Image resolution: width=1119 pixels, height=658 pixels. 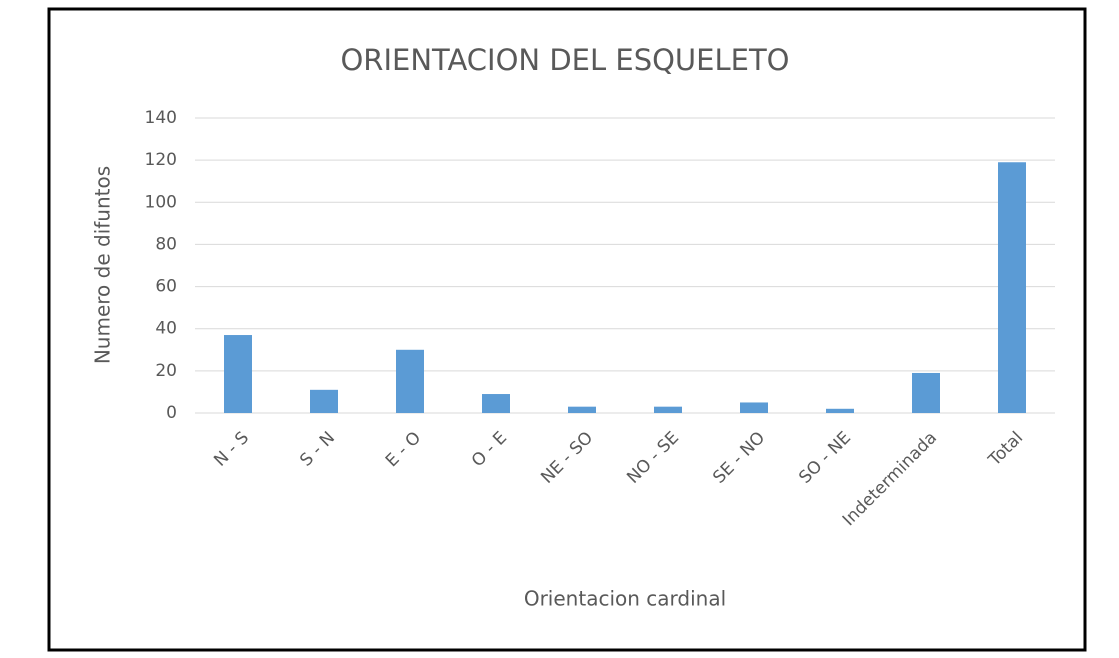 I want to click on y-tick-label: 80, so click(x=166, y=244).